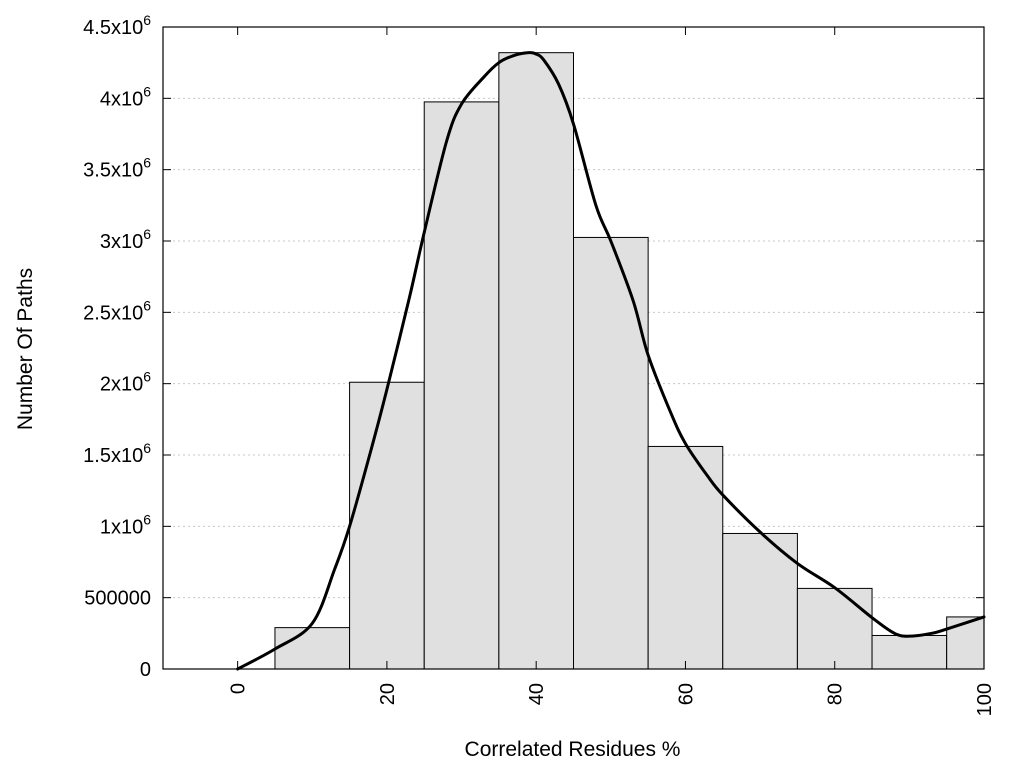 This screenshot has width=1024, height=768. I want to click on x-tick-label-5: 100, so click(985, 699).